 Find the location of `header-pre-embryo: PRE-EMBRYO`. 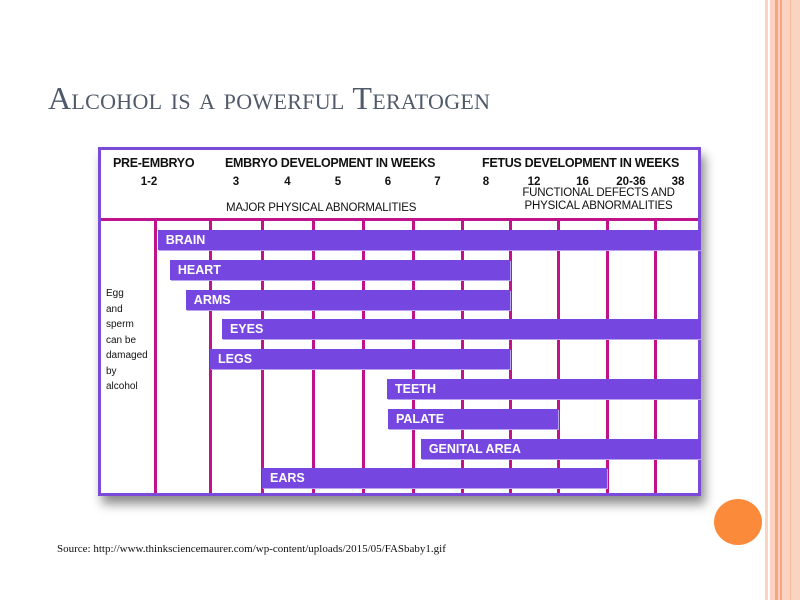

header-pre-embryo: PRE-EMBRYO is located at coordinates (154, 163).